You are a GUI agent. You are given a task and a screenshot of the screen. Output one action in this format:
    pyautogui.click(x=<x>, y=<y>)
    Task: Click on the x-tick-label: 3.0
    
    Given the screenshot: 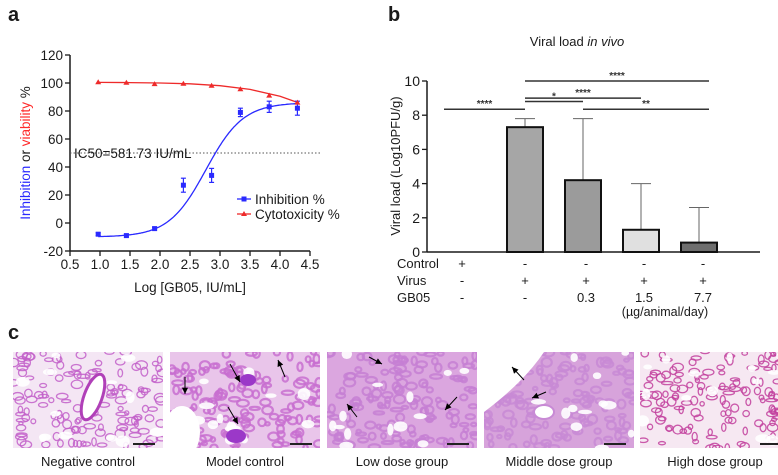 What is the action you would take?
    pyautogui.click(x=220, y=264)
    